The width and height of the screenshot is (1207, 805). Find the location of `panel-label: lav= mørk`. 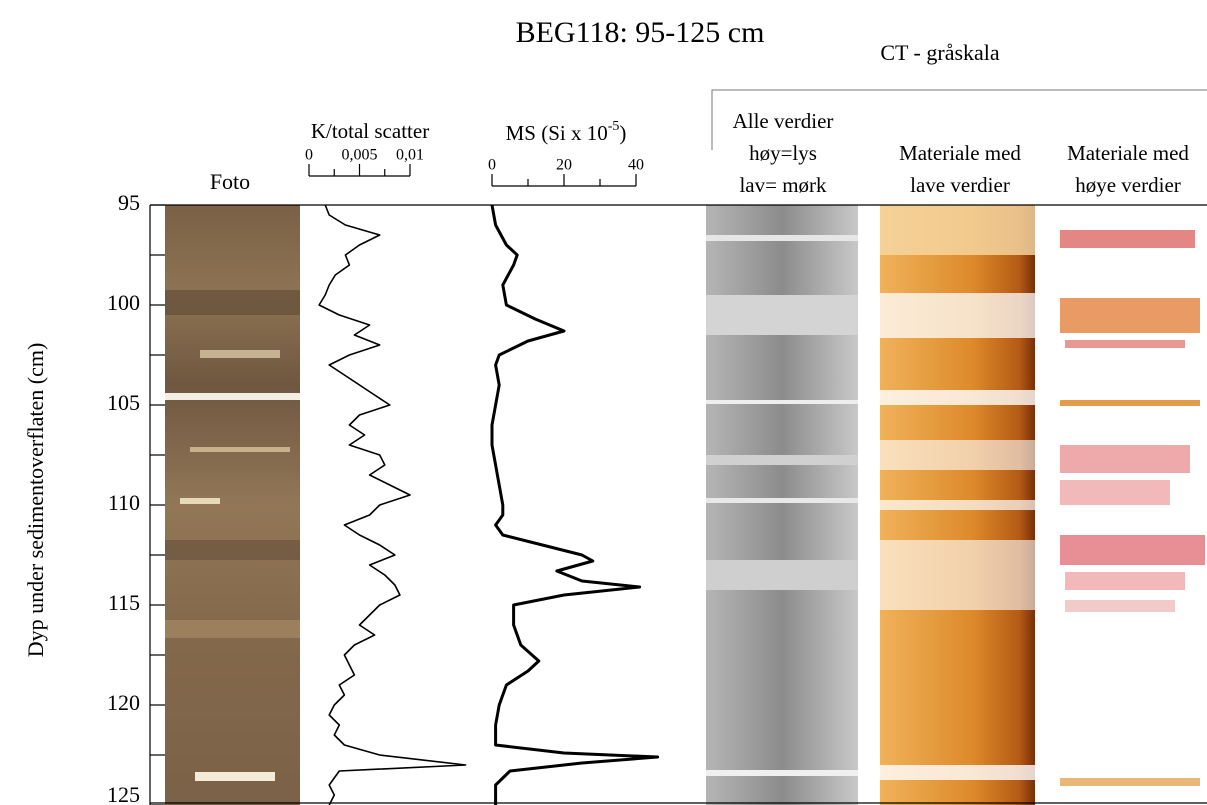

panel-label: lav= mørk is located at coordinates (783, 185).